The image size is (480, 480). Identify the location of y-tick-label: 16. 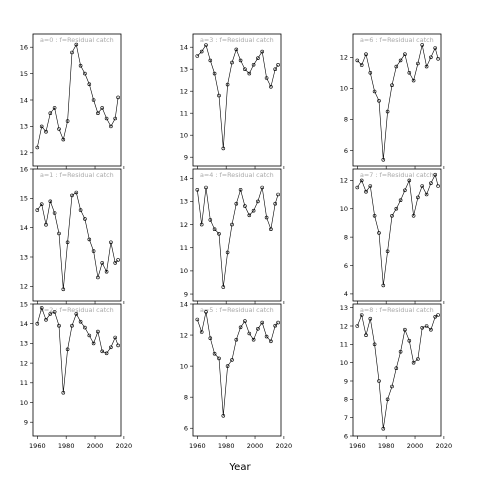
(24, 48).